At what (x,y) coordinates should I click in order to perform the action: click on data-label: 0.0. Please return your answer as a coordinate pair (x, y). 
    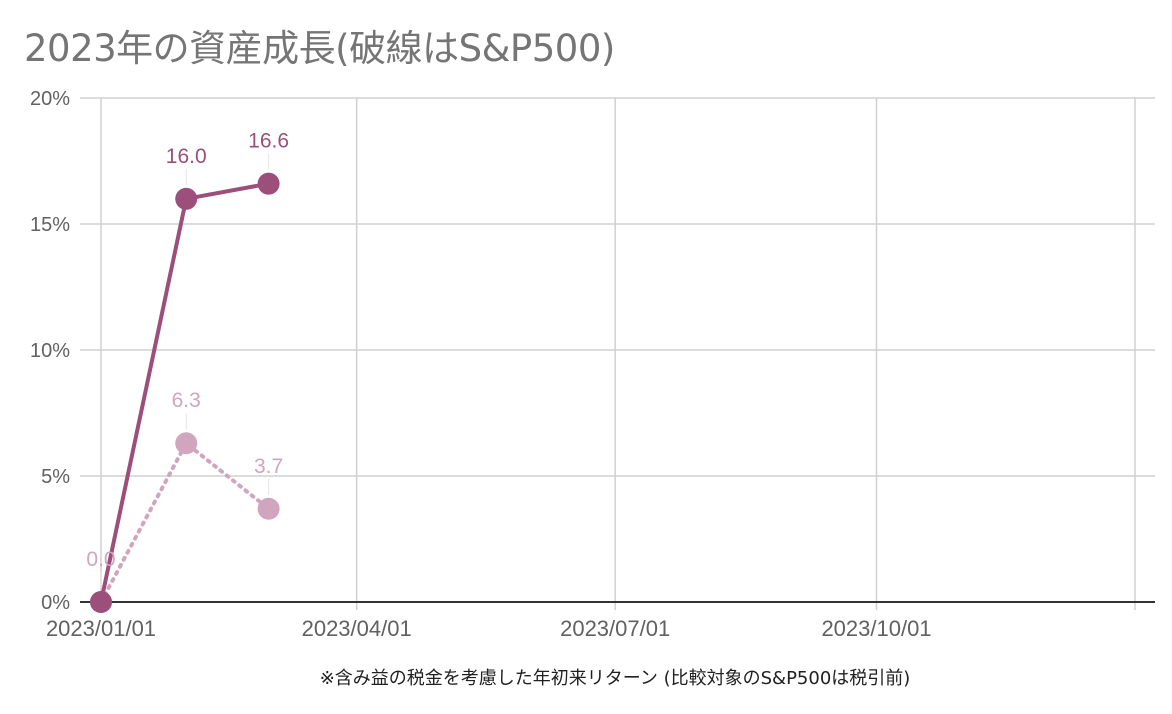
    Looking at the image, I should click on (100, 559).